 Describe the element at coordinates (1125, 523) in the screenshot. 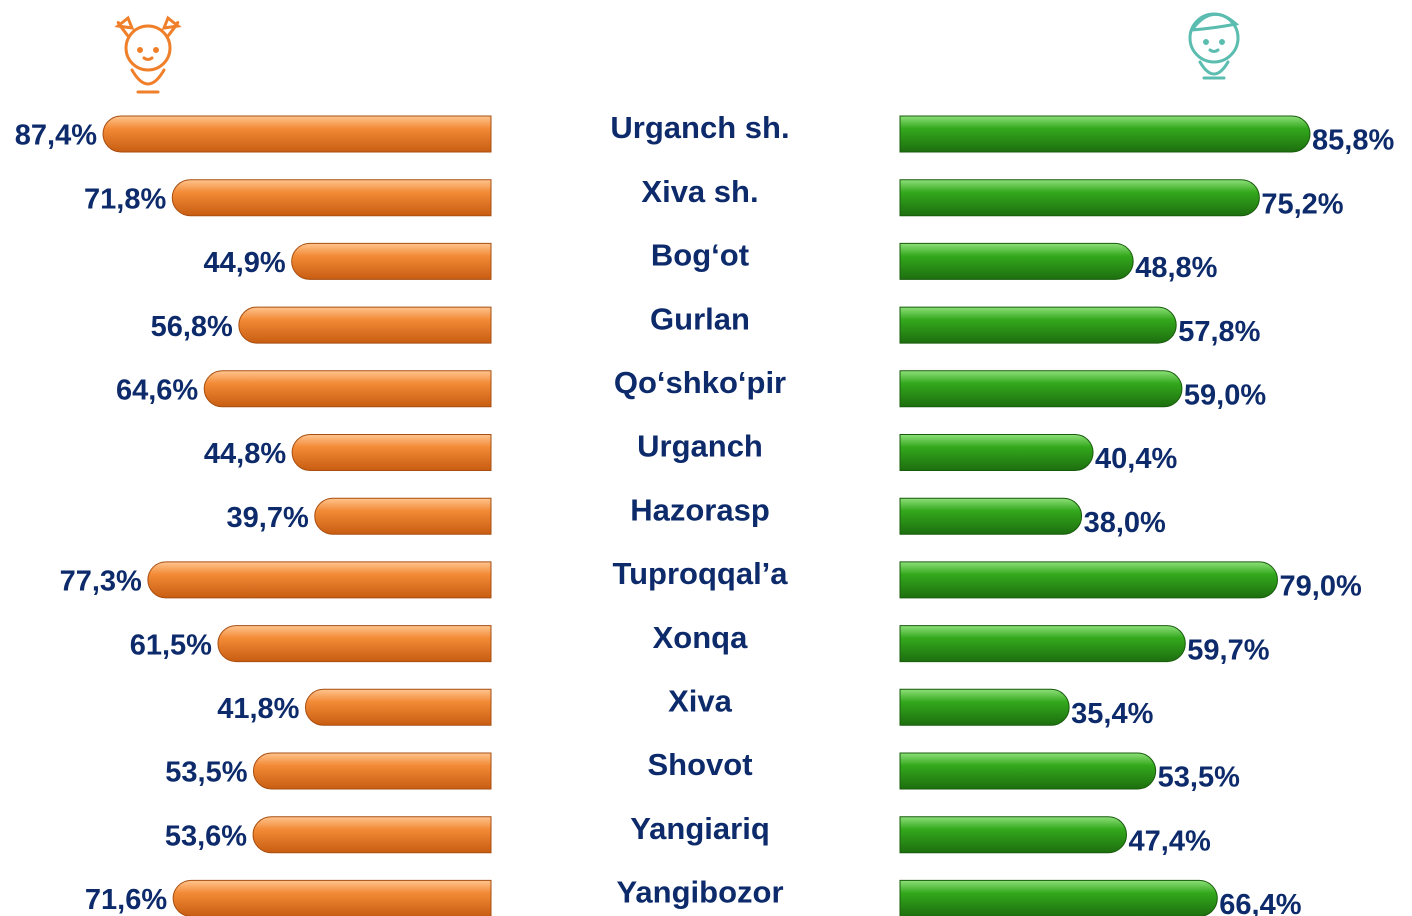

I see `value-label: 38,0%` at that location.